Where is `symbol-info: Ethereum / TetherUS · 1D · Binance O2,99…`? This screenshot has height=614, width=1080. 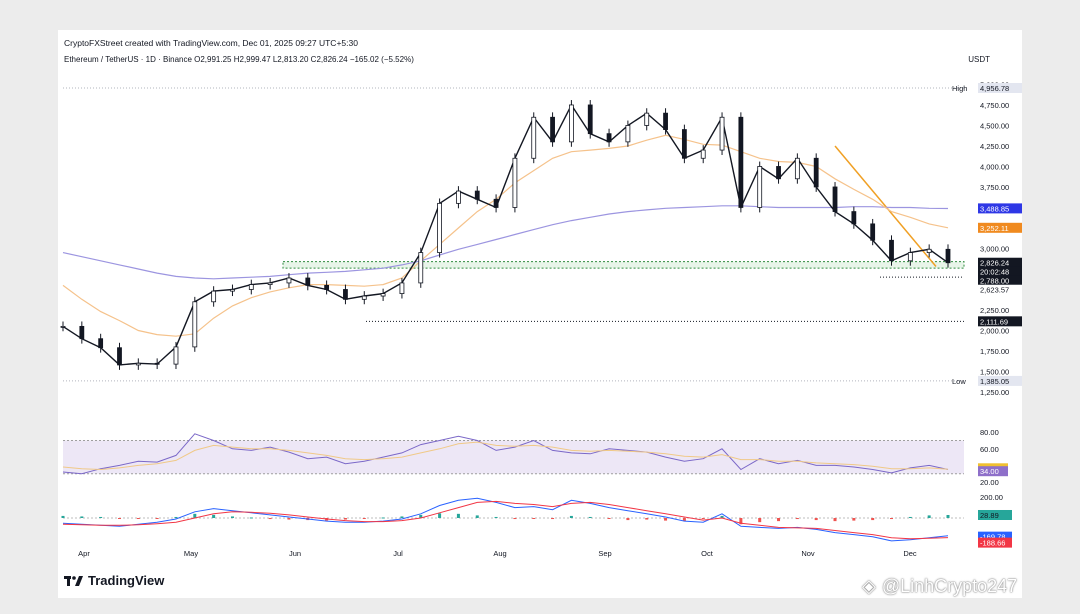
symbol-info: Ethereum / TetherUS · 1D · Binance O2,99… is located at coordinates (239, 59).